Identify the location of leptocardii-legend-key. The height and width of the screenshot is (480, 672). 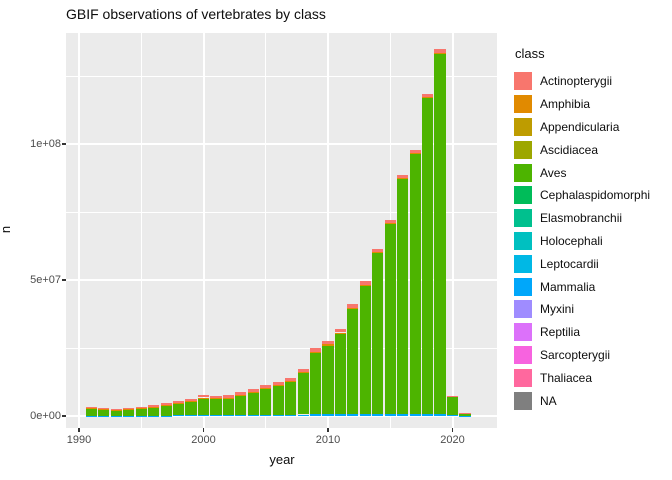
(523, 263).